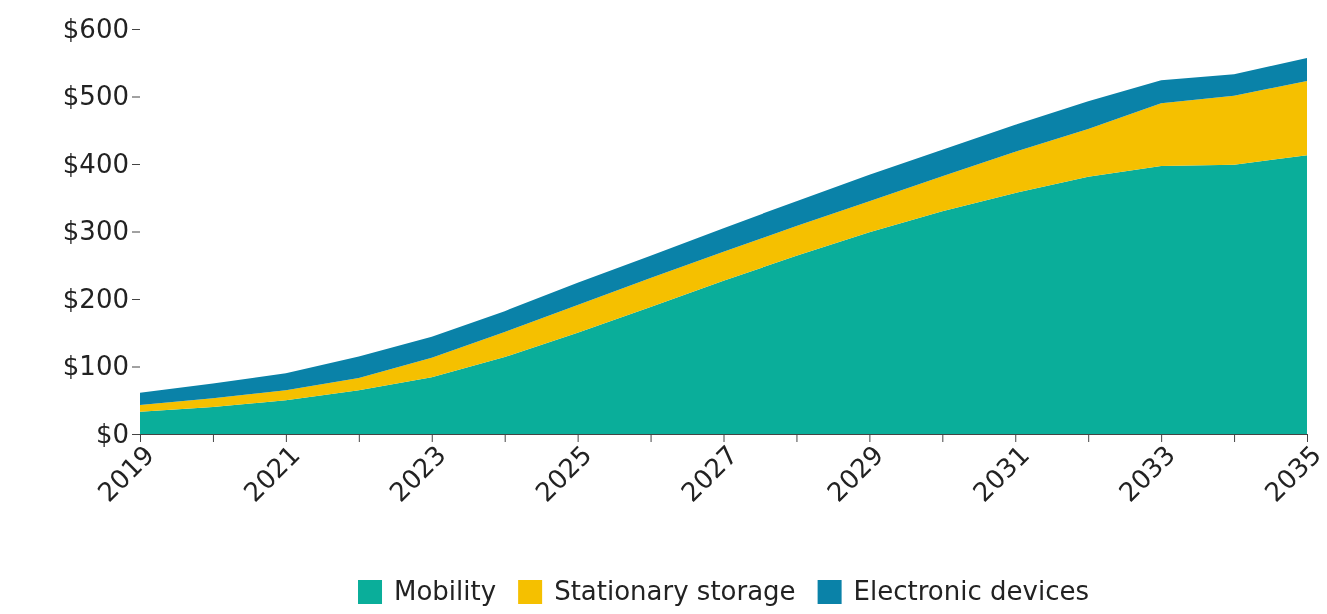  Describe the element at coordinates (95, 96) in the screenshot. I see `y-tick-label: $500` at that location.